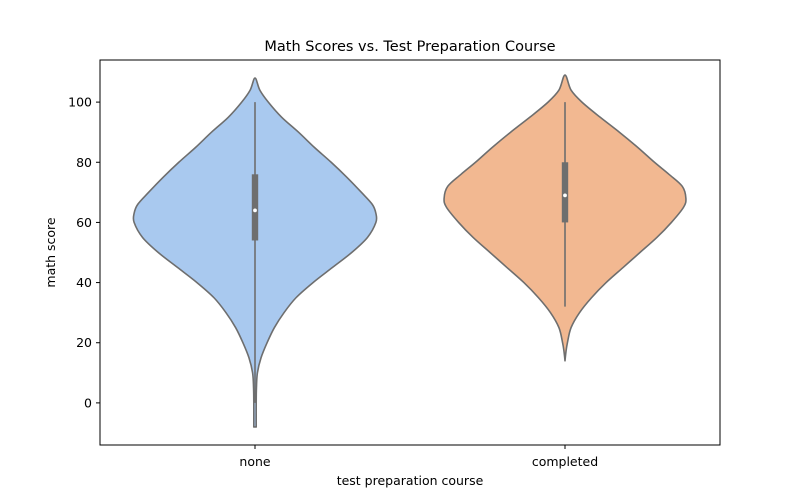  Describe the element at coordinates (84, 222) in the screenshot. I see `y-tick-label: 60` at that location.